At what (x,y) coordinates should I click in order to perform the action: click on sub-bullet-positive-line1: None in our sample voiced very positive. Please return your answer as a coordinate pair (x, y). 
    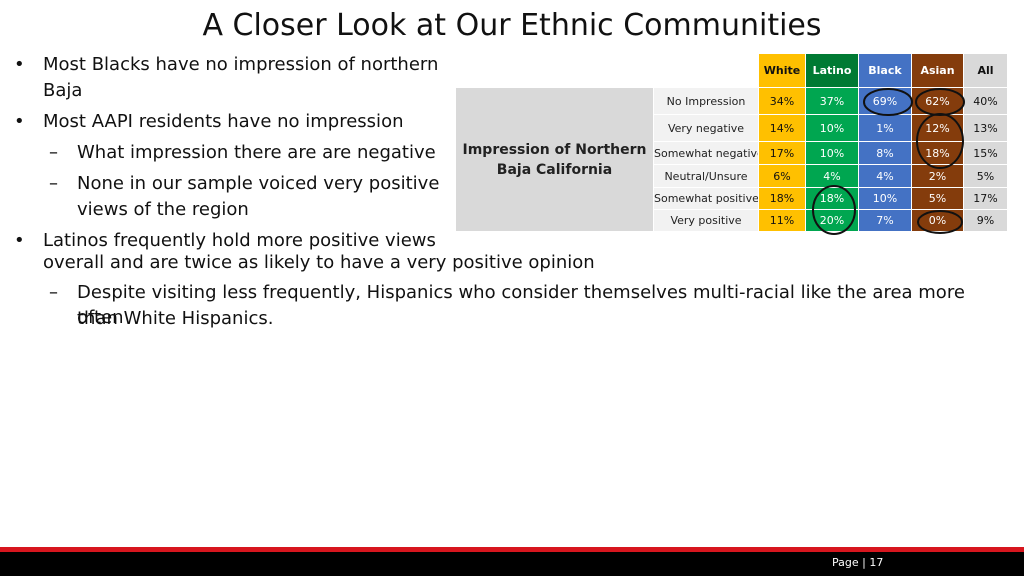
    Looking at the image, I should click on (258, 183).